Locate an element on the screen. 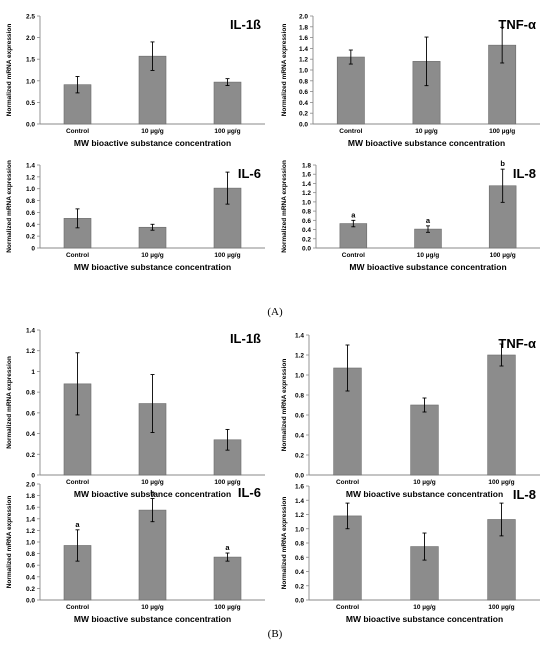  y-tick-label: 1.5 is located at coordinates (30, 60).